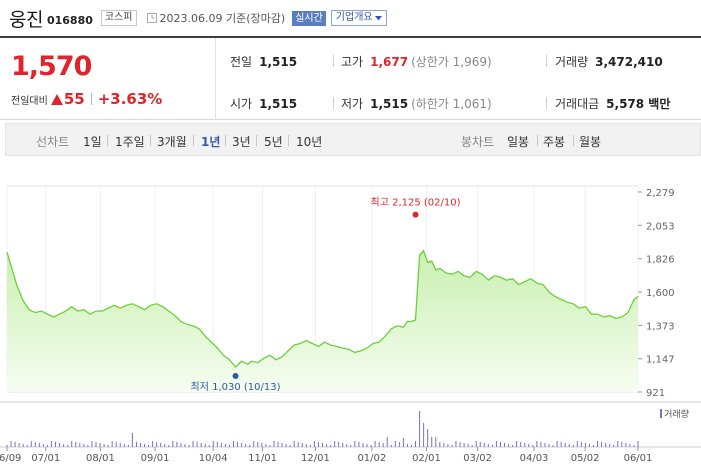 Image resolution: width=701 pixels, height=475 pixels. What do you see at coordinates (10, 458) in the screenshot?
I see `x-tick-label: 06/09` at bounding box center [10, 458].